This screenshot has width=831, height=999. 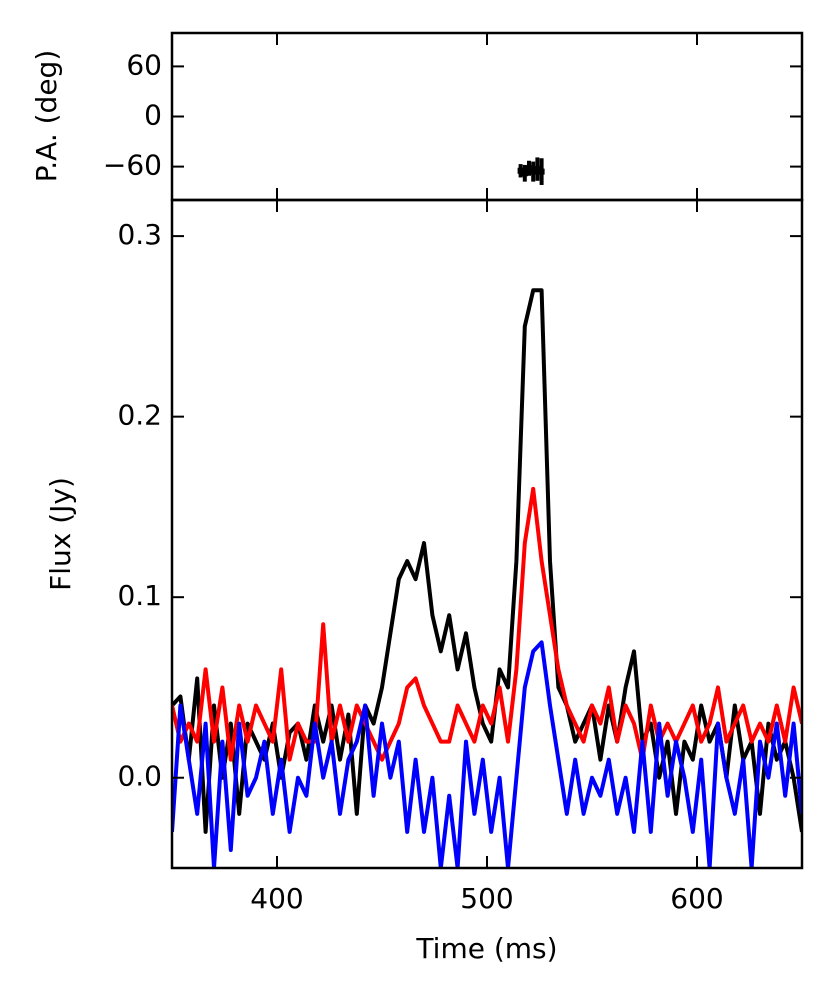 I want to click on y-tick-label: 0.3, so click(x=139, y=234).